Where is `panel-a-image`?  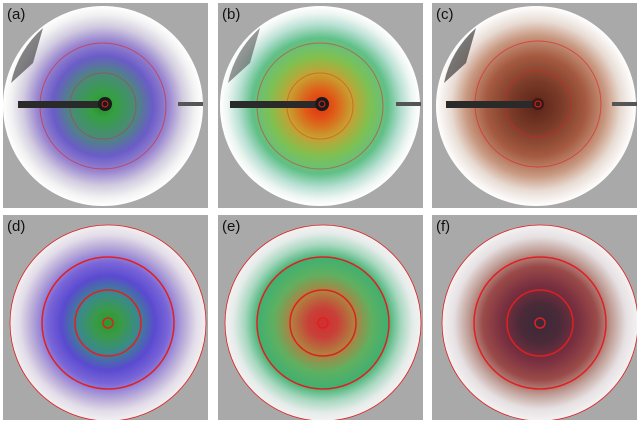 panel-a-image is located at coordinates (103, 106).